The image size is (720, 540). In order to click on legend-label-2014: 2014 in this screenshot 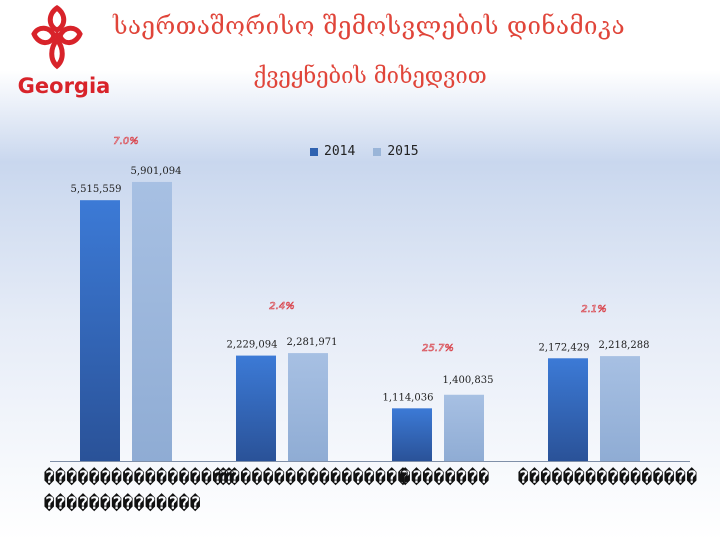, I will do `click(340, 151)`.